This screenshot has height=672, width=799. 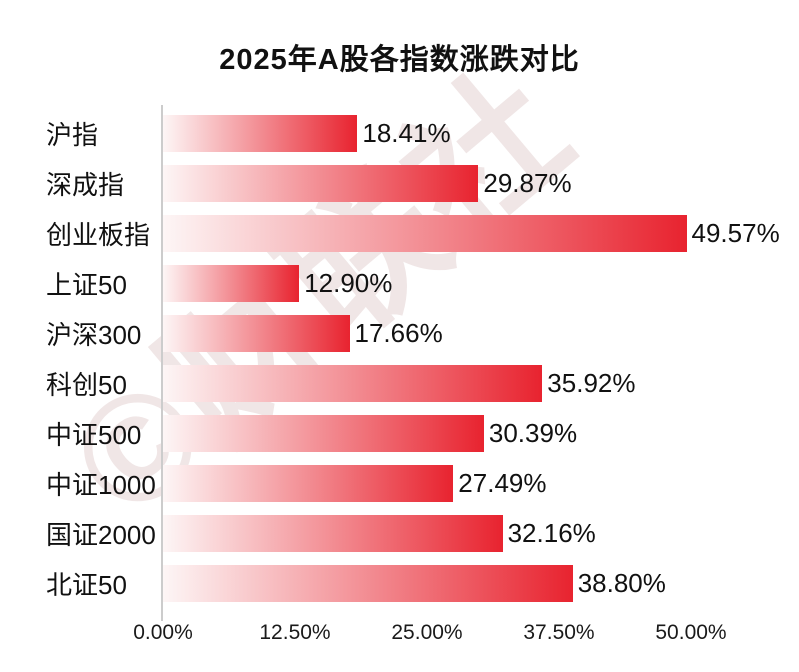 What do you see at coordinates (406, 132) in the screenshot?
I see `value-label: 18.41%` at bounding box center [406, 132].